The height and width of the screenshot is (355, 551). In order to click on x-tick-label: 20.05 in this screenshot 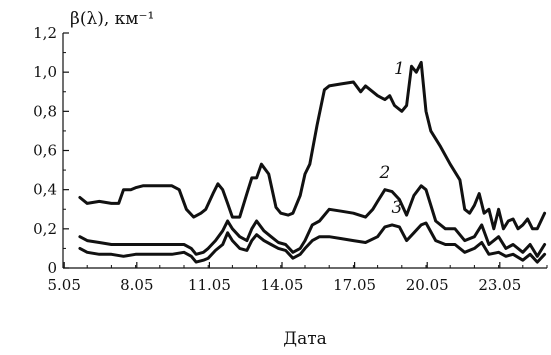, I will do `click(427, 285)`.